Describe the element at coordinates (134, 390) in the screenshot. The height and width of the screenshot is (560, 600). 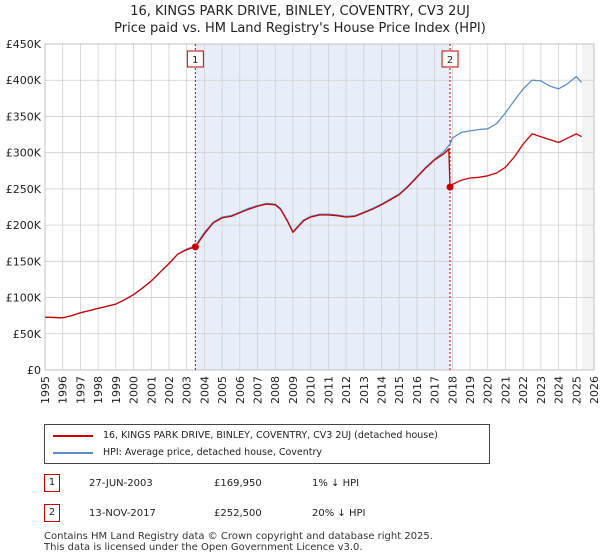
I see `x-tick-label: 2000` at that location.